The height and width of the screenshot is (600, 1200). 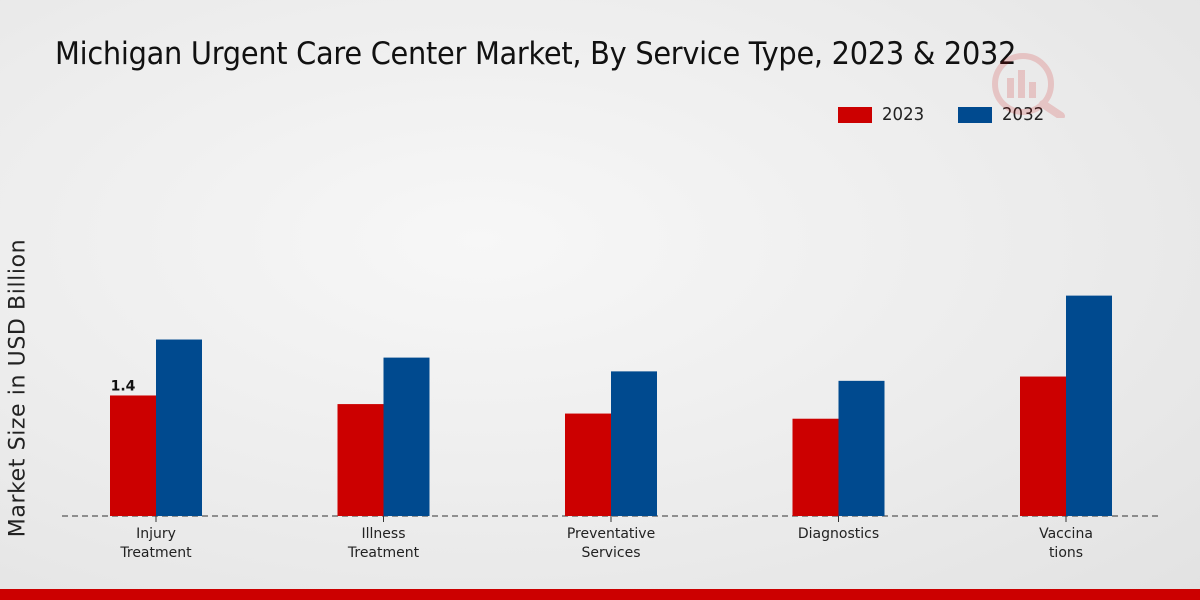 What do you see at coordinates (855, 114) in the screenshot?
I see `legend-swatch-2023` at bounding box center [855, 114].